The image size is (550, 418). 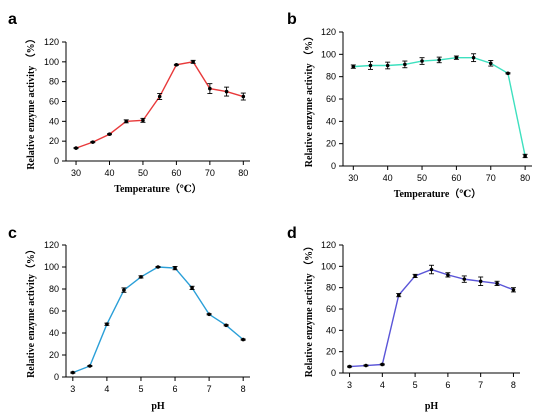 What do you see at coordinates (292, 233) in the screenshot?
I see `panel-letter: d` at bounding box center [292, 233].